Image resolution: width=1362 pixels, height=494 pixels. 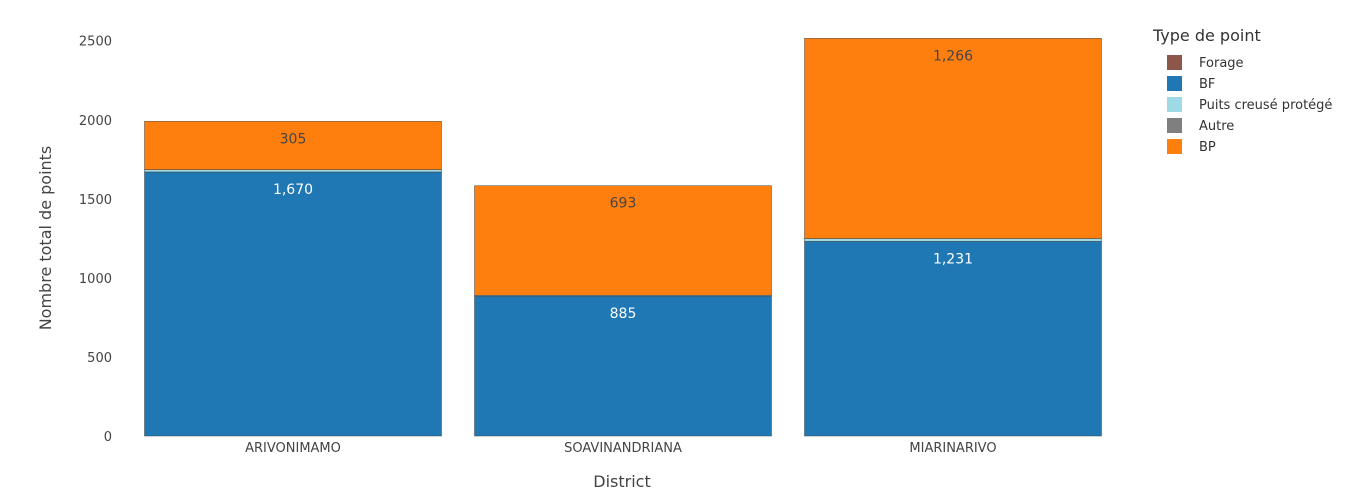 I want to click on legend-item-autre: Autre, so click(x=1200, y=126).